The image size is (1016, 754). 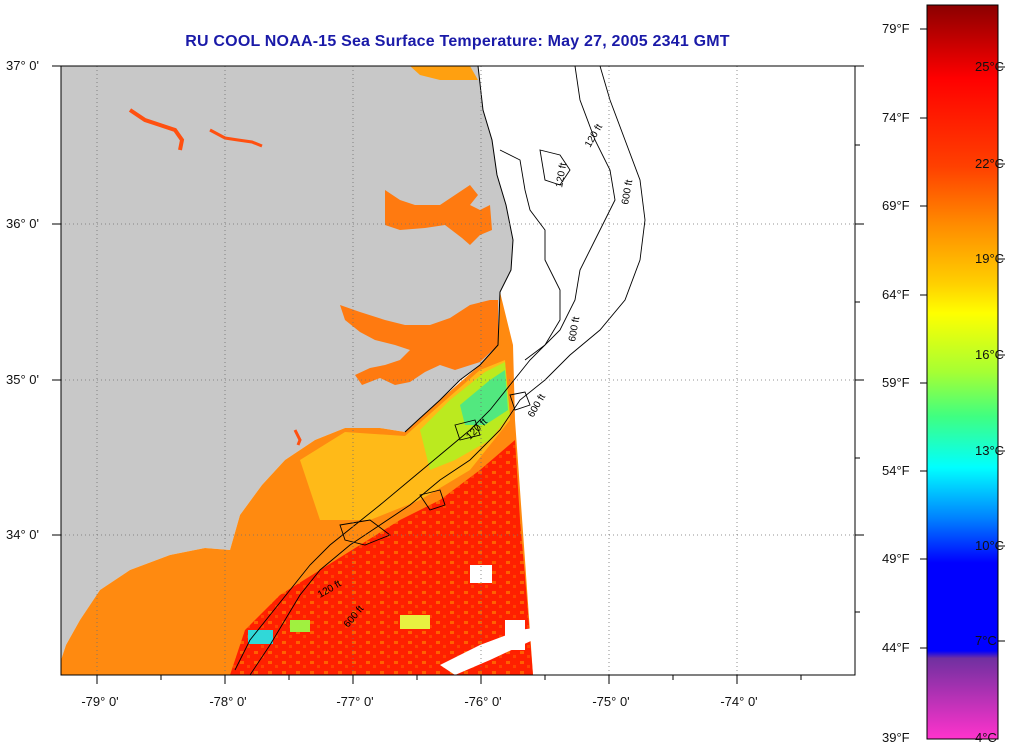 I want to click on longitude-label: -75° 0', so click(x=611, y=701).